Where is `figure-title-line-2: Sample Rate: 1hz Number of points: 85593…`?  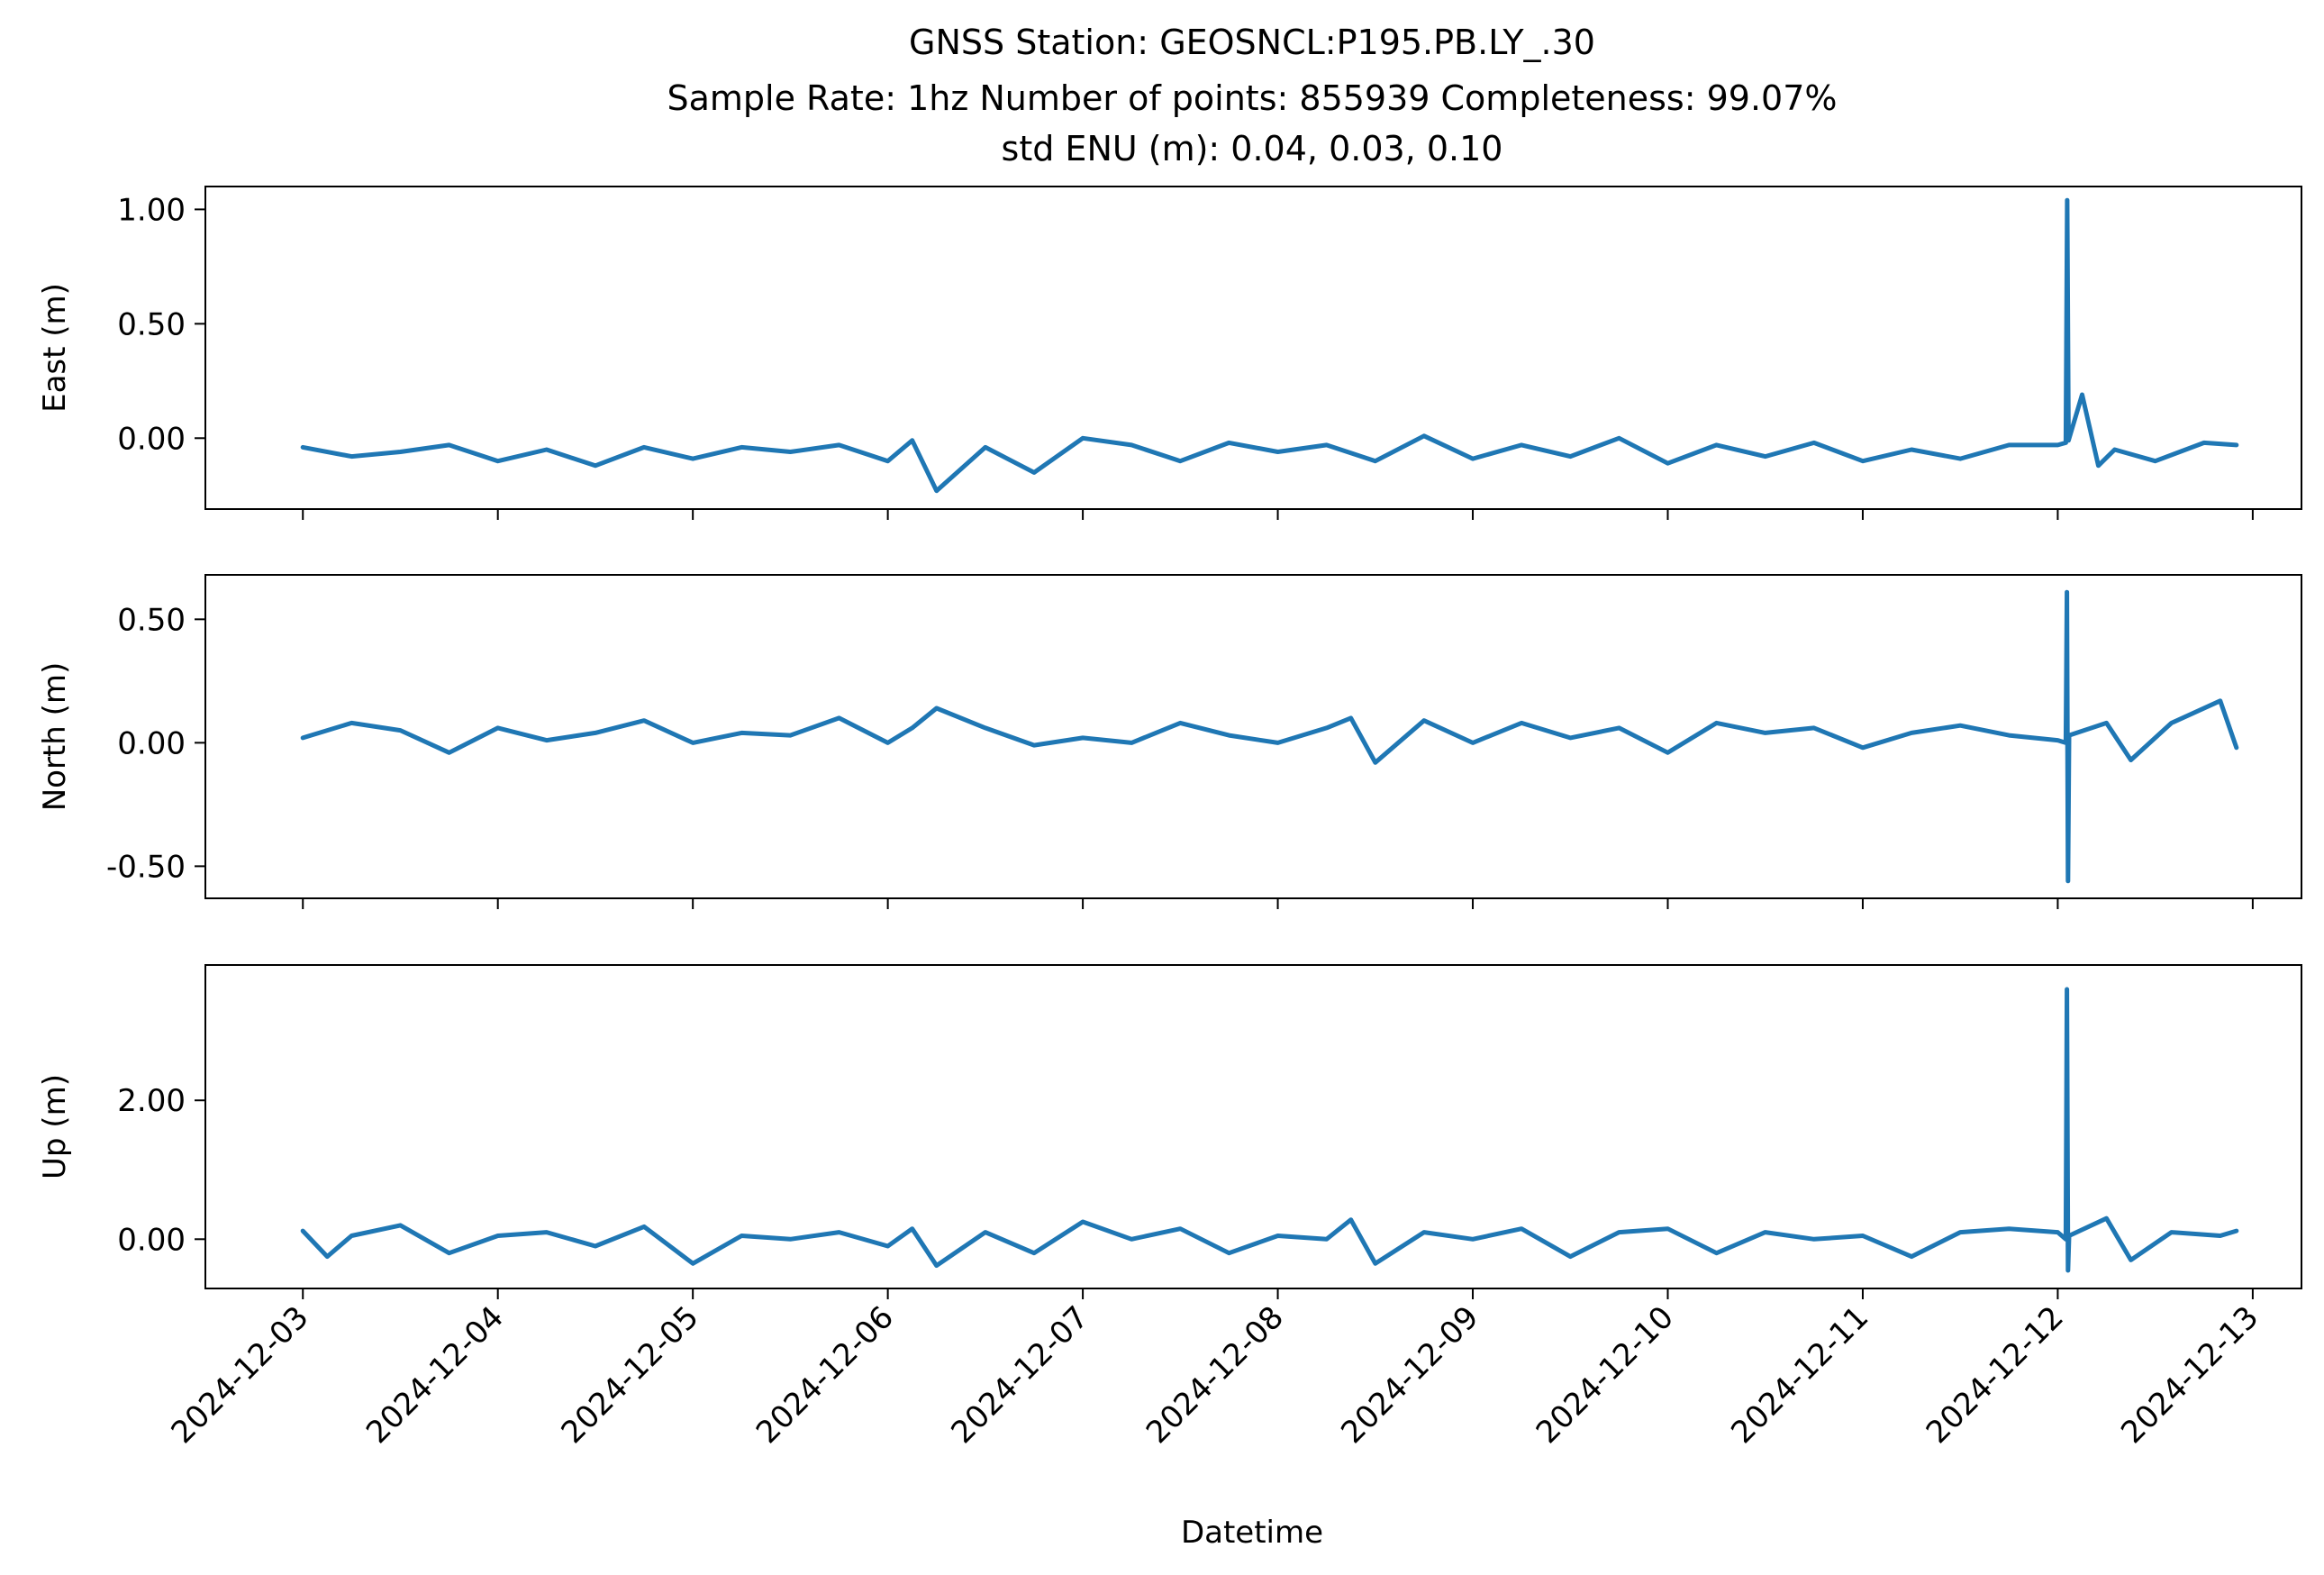
figure-title-line-2: Sample Rate: 1hz Number of points: 85593… is located at coordinates (1252, 98).